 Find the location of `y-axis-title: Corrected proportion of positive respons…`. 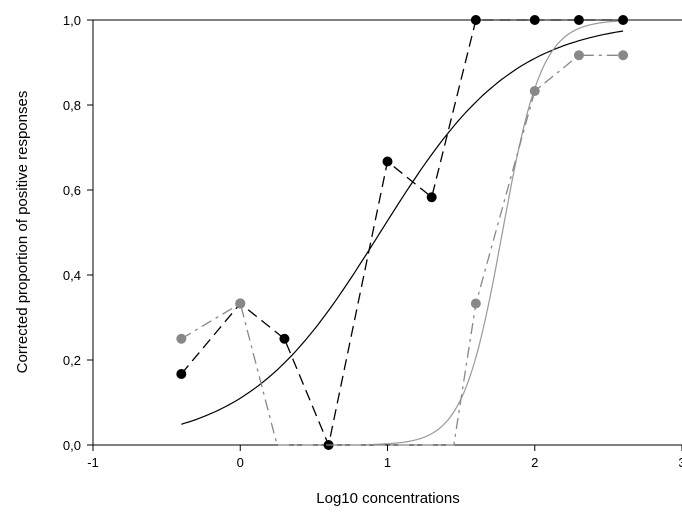

y-axis-title: Corrected proportion of positive respons… is located at coordinates (22, 232).